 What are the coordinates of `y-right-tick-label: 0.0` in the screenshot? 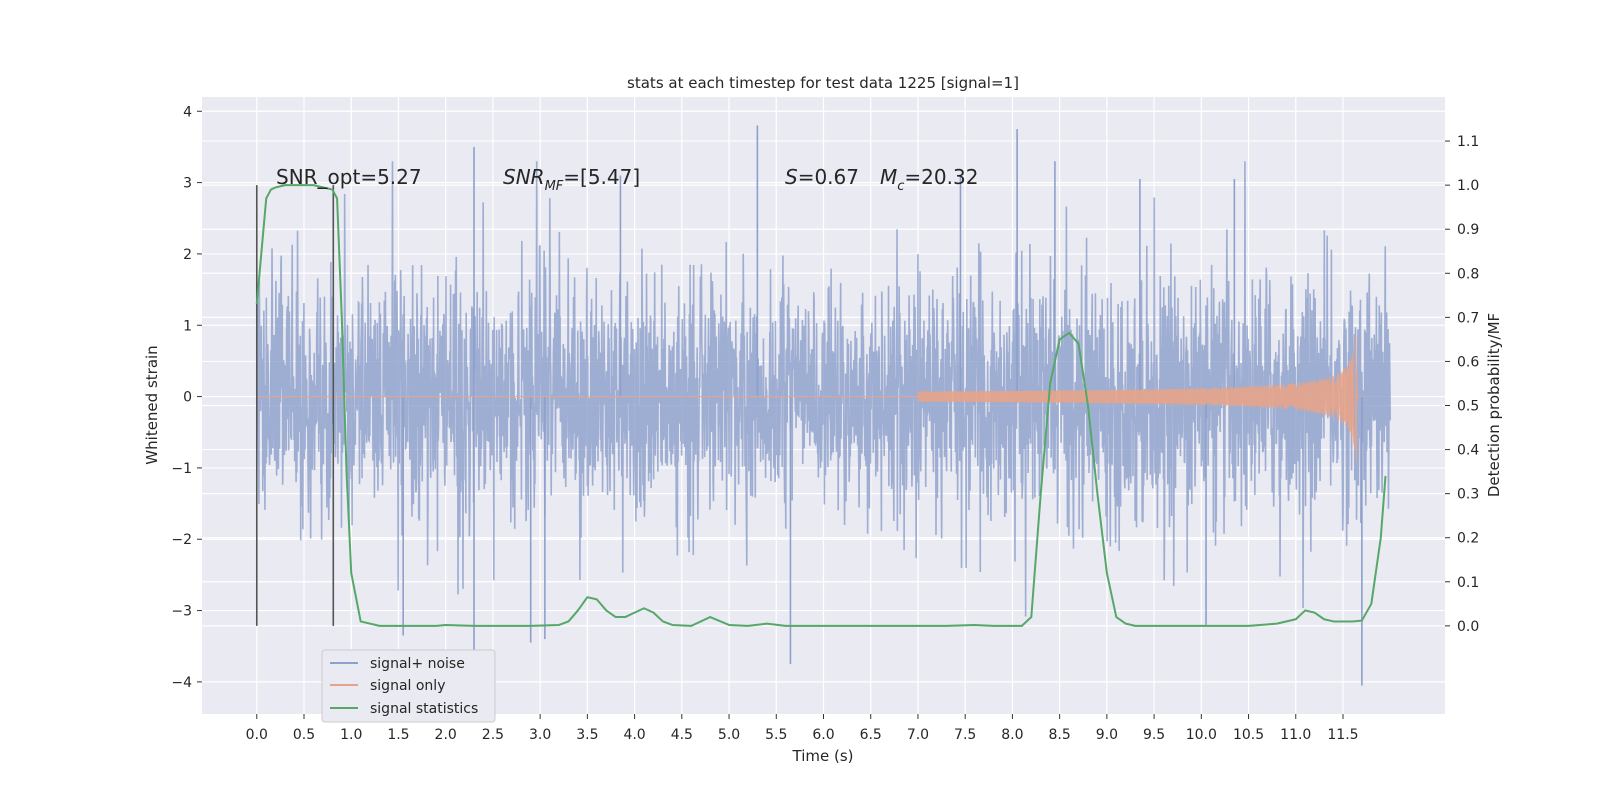 It's located at (1468, 627).